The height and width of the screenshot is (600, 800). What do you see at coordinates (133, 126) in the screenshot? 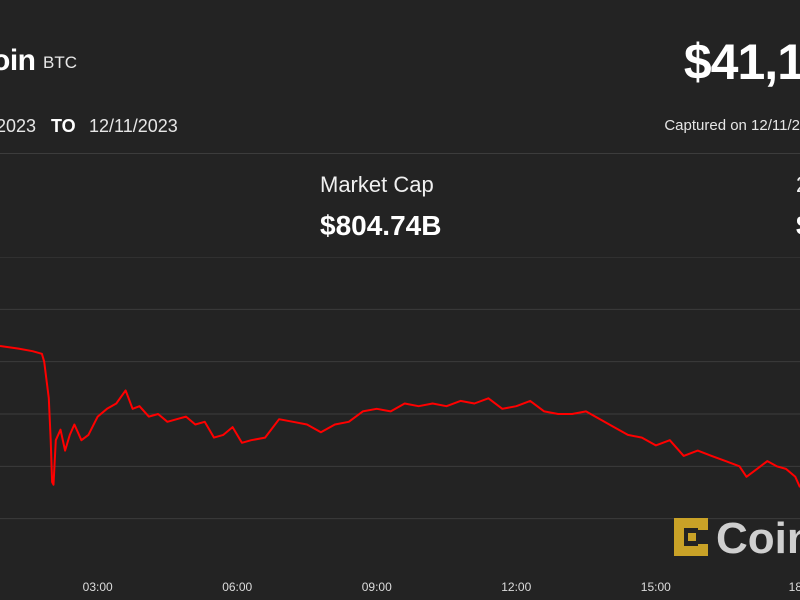
I see `date-to: 12/11/2023` at bounding box center [133, 126].